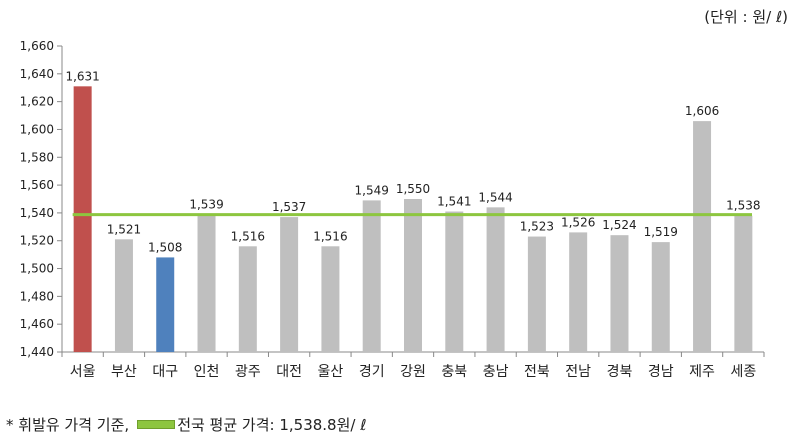 This screenshot has width=800, height=445. What do you see at coordinates (289, 284) in the screenshot?
I see `bar-대전` at bounding box center [289, 284].